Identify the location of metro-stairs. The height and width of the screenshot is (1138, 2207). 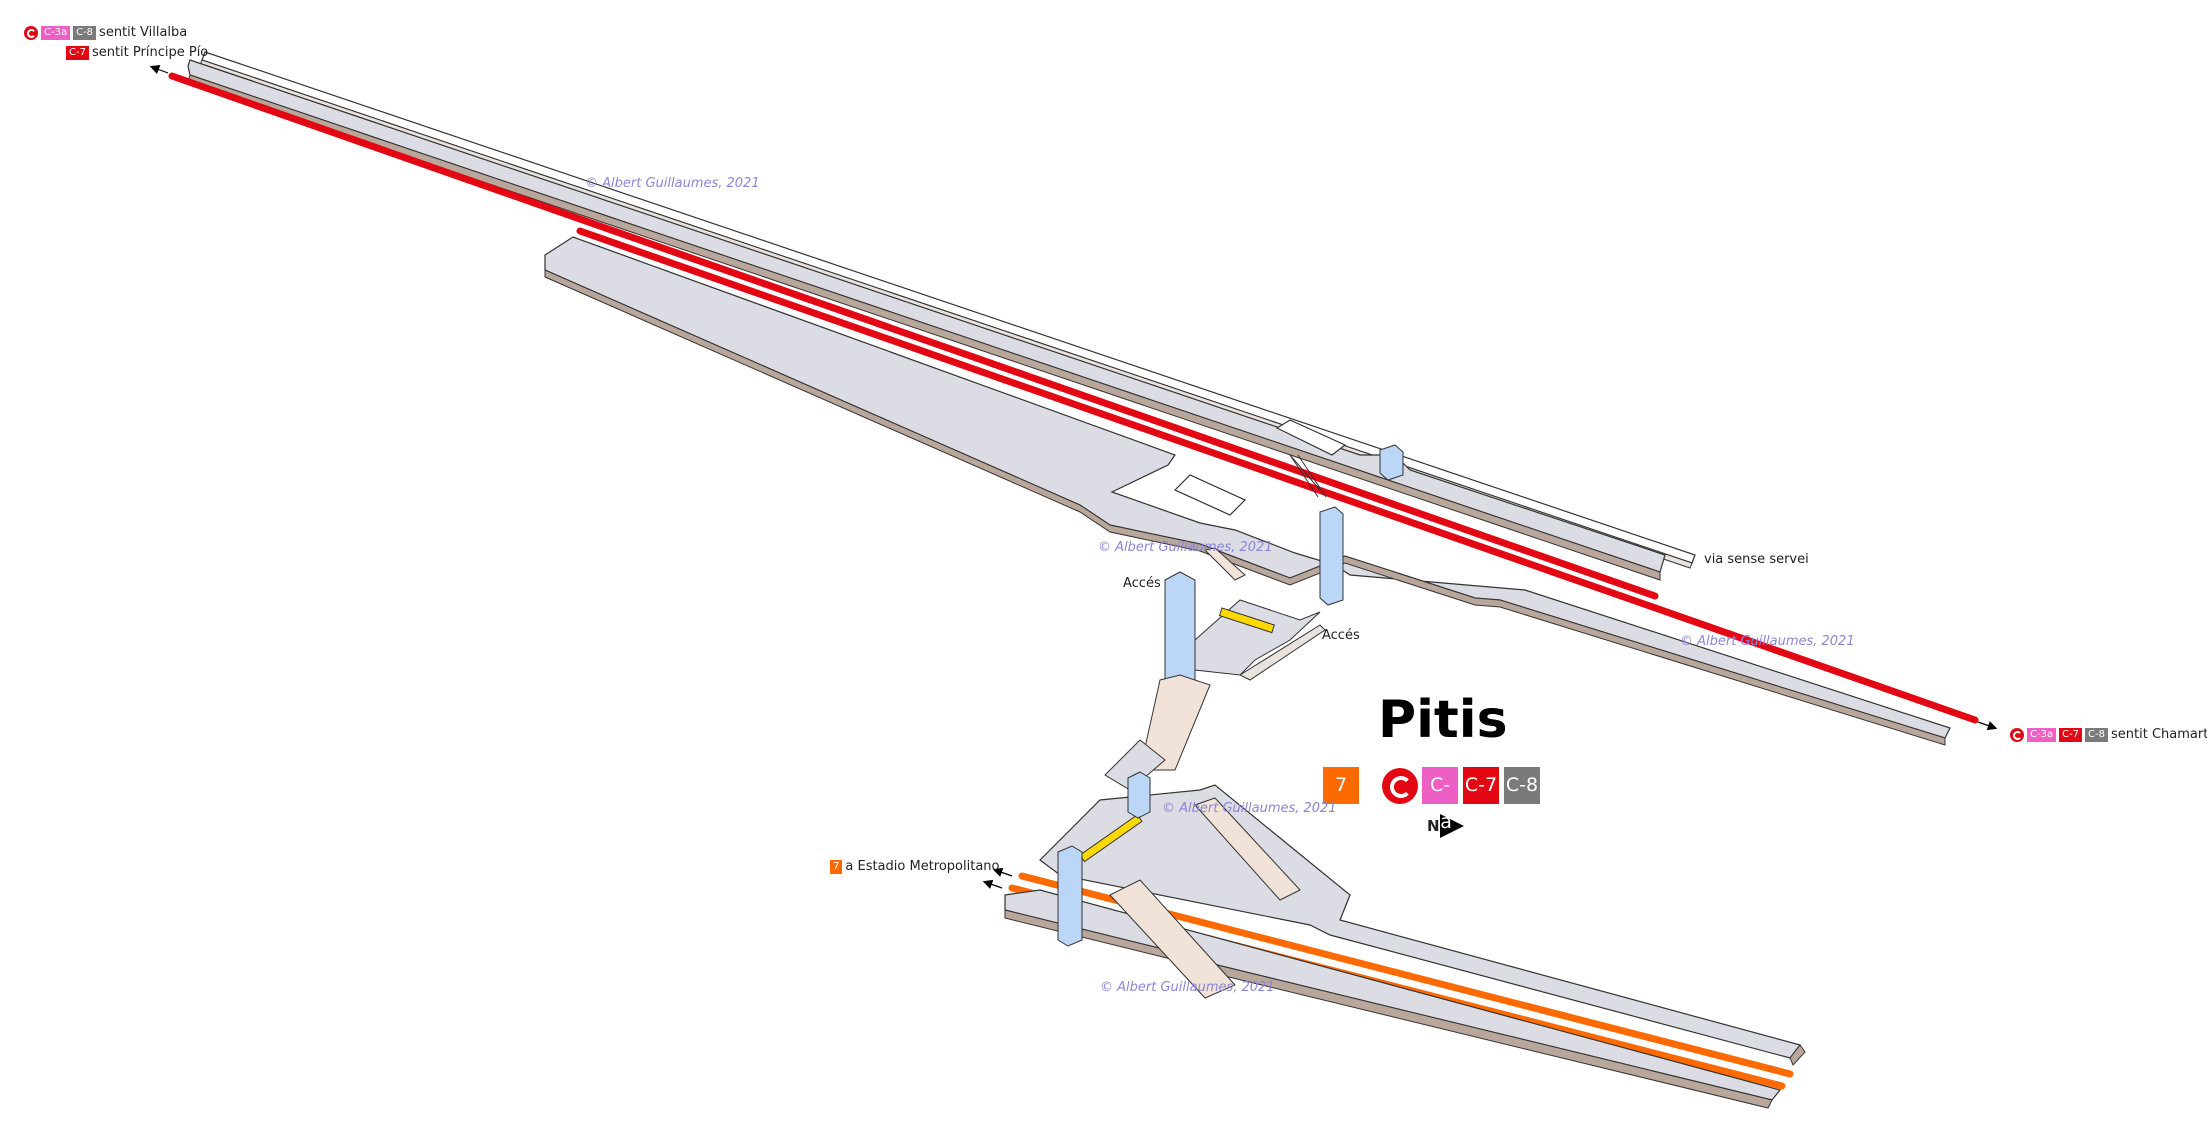
(1205, 898).